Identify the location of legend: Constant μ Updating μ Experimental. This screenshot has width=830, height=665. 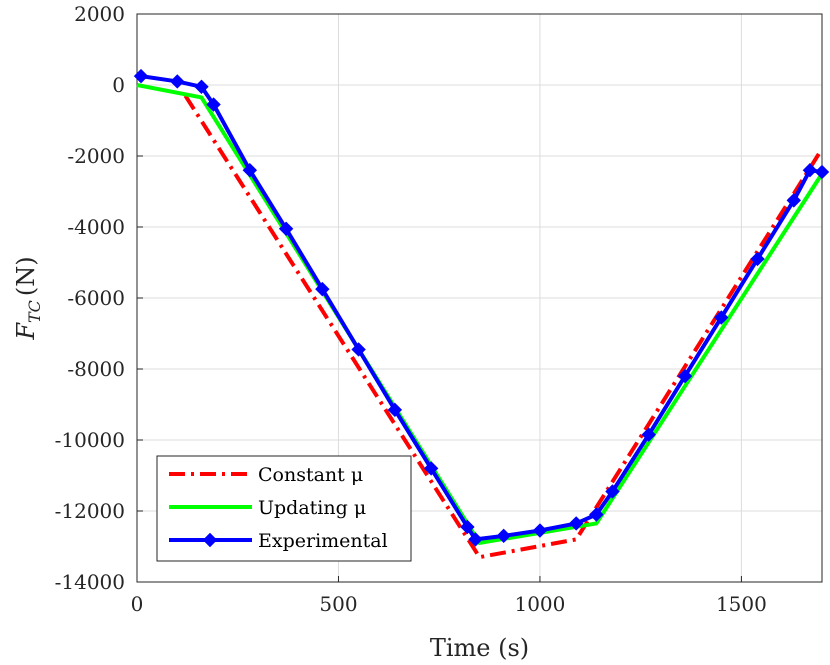
(284, 508).